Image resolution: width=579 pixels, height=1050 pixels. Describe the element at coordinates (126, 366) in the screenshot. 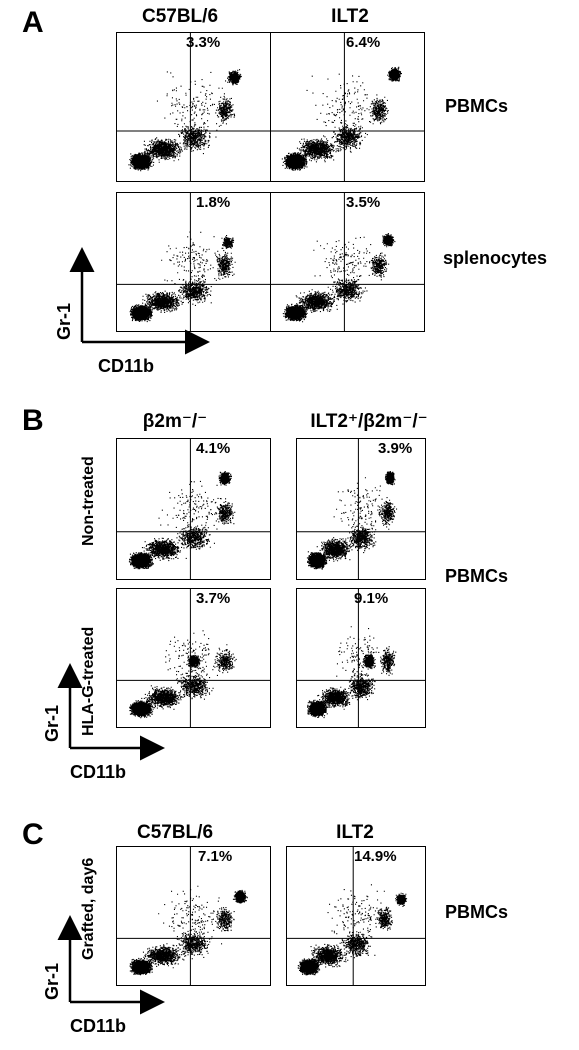

I see `x-axis-label-a: CD11b` at that location.